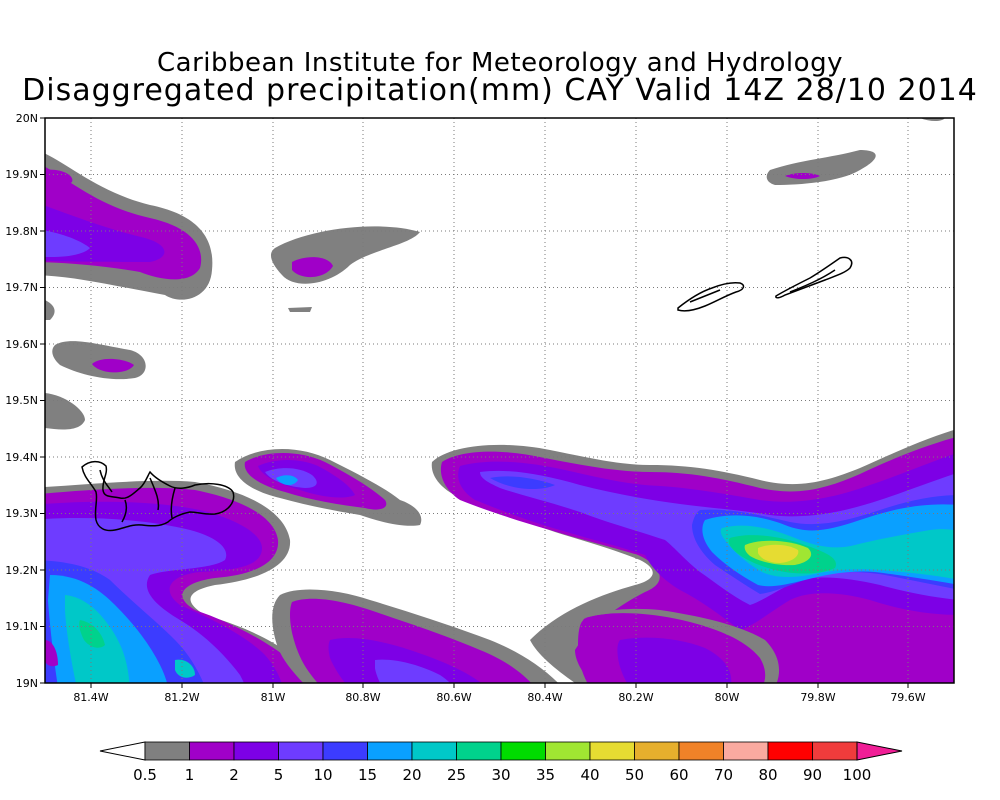 The image size is (1000, 800). What do you see at coordinates (181, 697) in the screenshot?
I see `lon-label: 81.2W` at bounding box center [181, 697].